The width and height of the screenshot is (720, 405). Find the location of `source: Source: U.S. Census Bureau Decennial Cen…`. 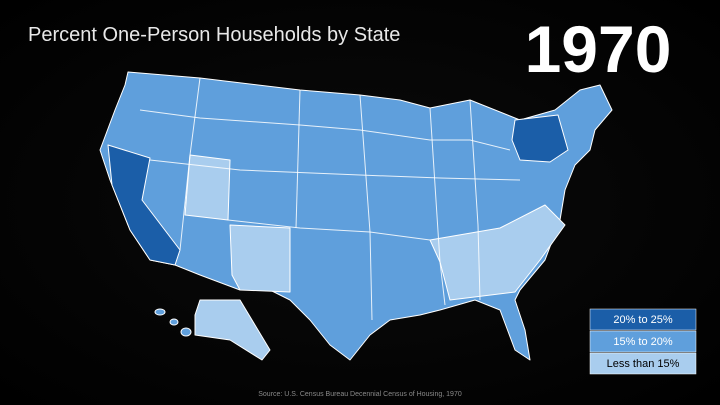

source: Source: U.S. Census Bureau Decennial Cen… is located at coordinates (360, 394).